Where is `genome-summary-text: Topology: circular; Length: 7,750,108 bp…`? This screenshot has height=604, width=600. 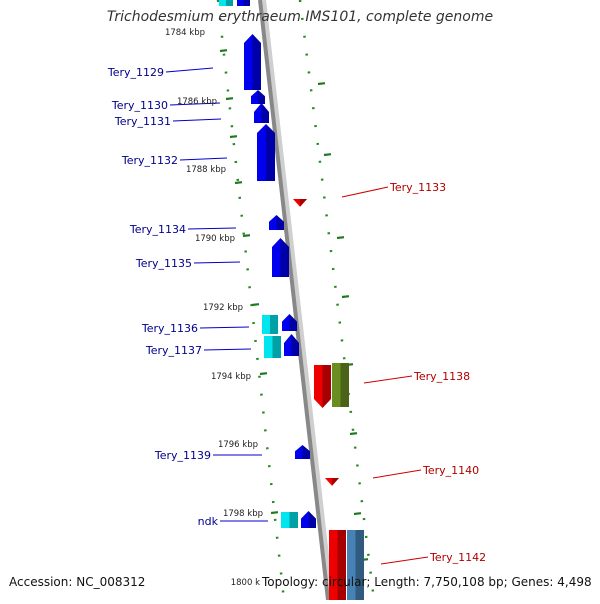 genome-summary-text: Topology: circular; Length: 7,750,108 bp… is located at coordinates (427, 582).